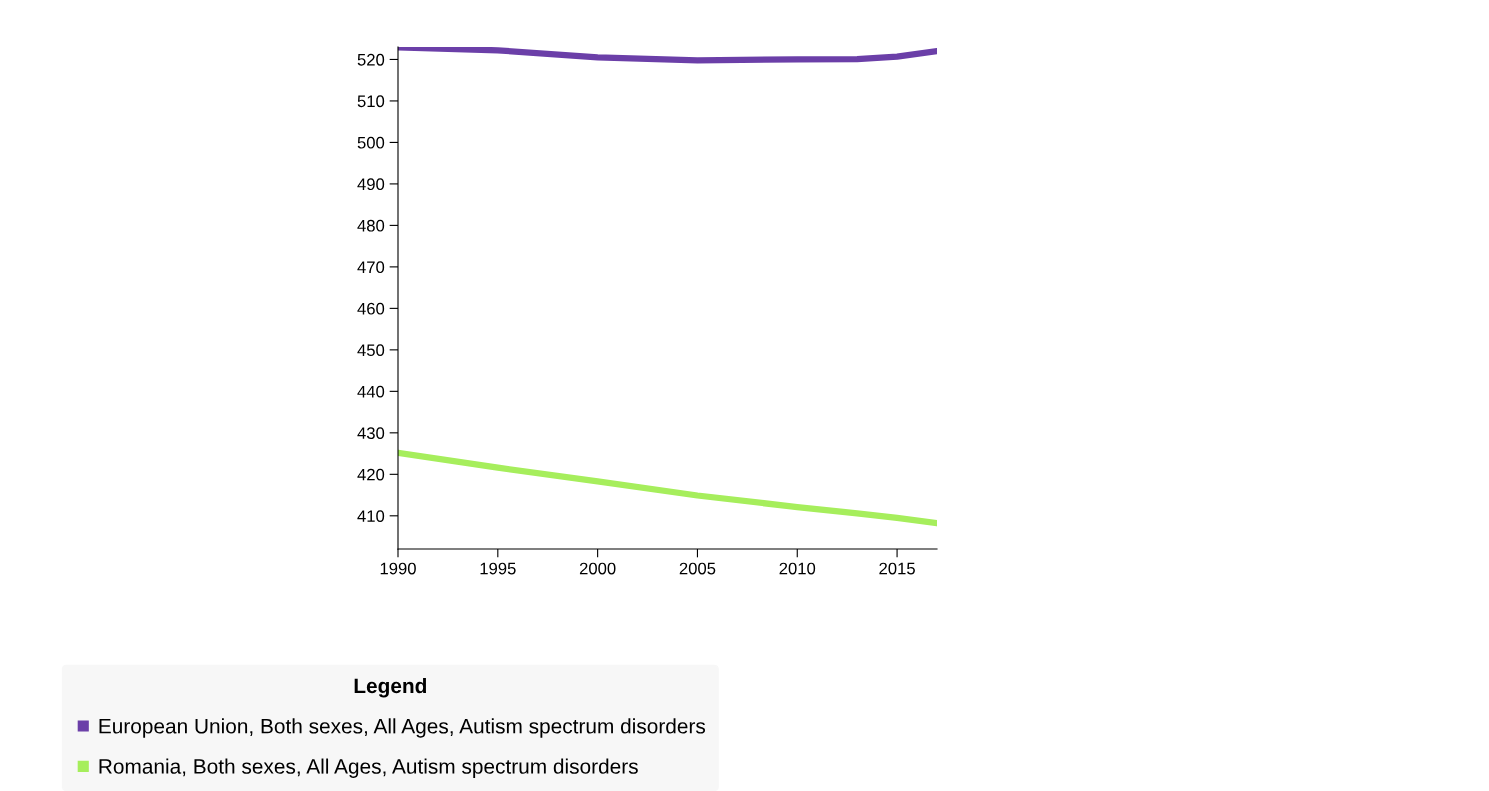 This screenshot has width=1489, height=791. What do you see at coordinates (371, 267) in the screenshot?
I see `y-tick-label: 470` at bounding box center [371, 267].